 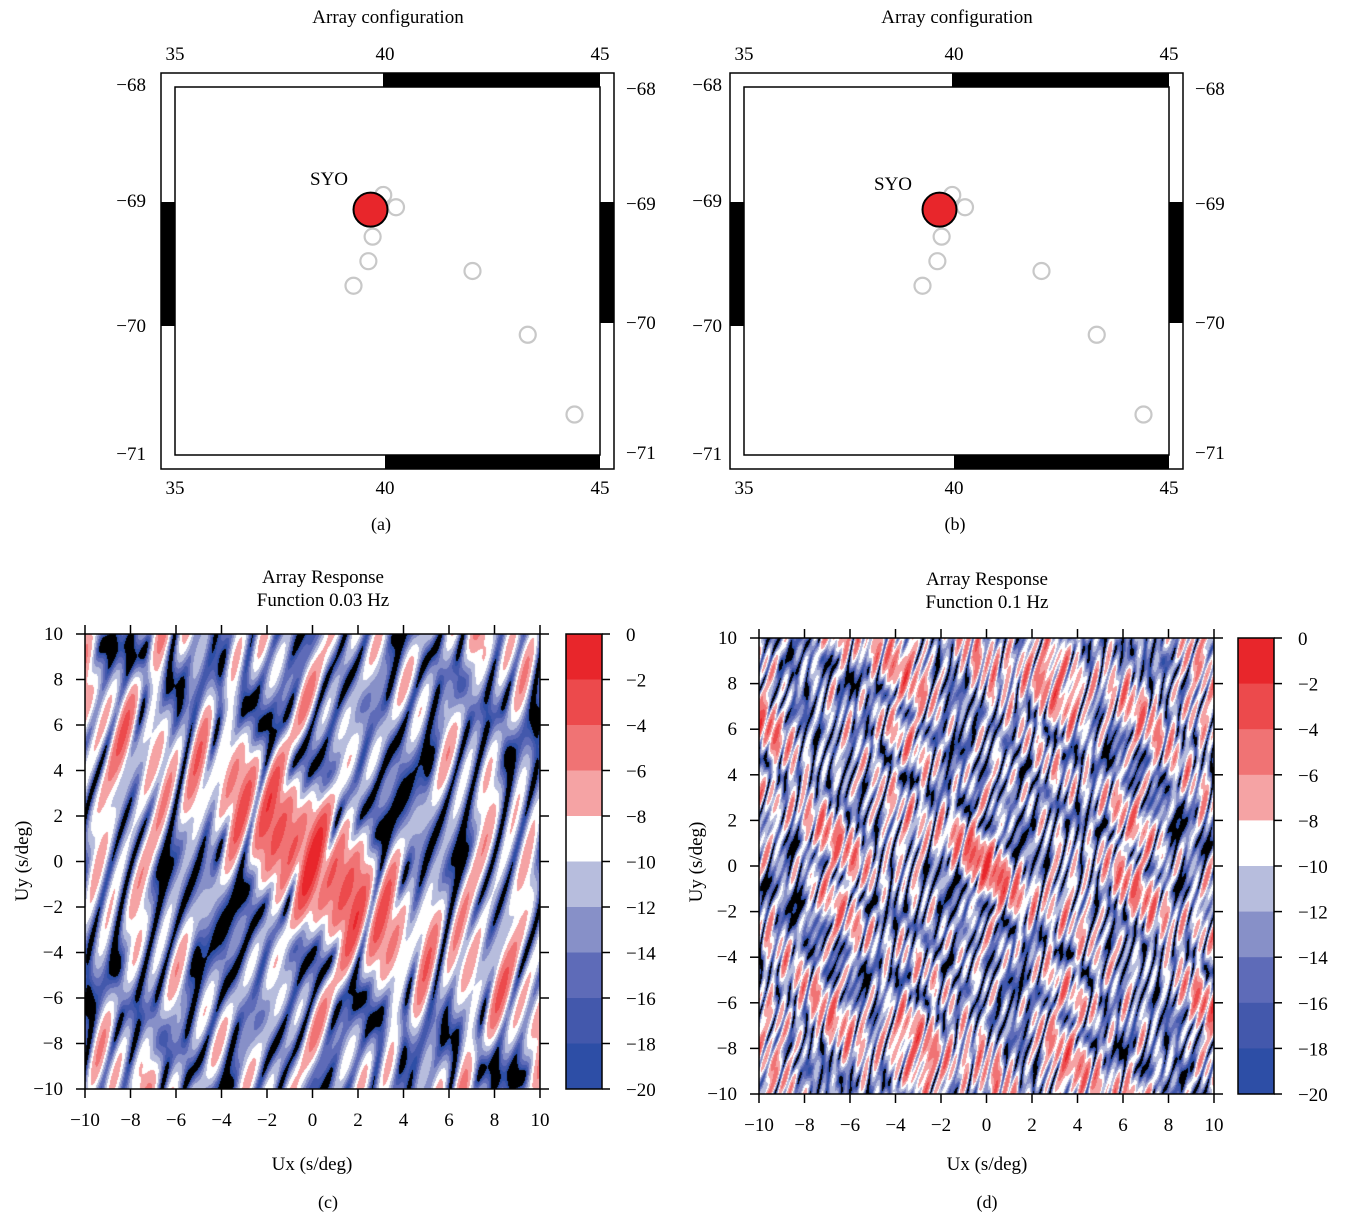 What do you see at coordinates (986, 866) in the screenshot?
I see `panel-d-plot` at bounding box center [986, 866].